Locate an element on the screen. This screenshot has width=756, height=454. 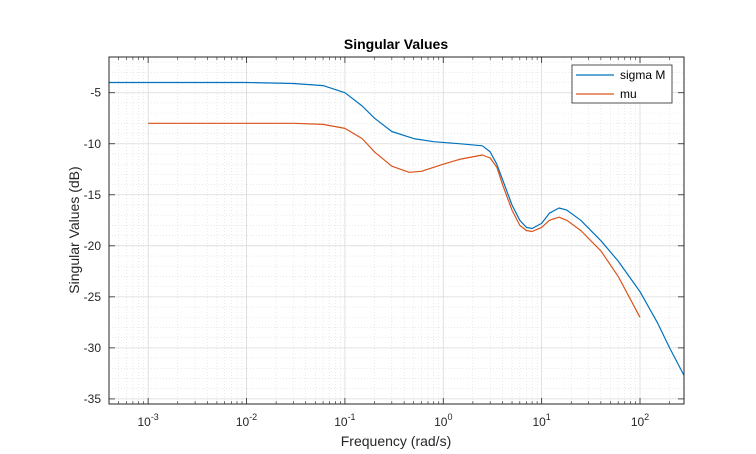
x-tick-label: 10² is located at coordinates (640, 420).